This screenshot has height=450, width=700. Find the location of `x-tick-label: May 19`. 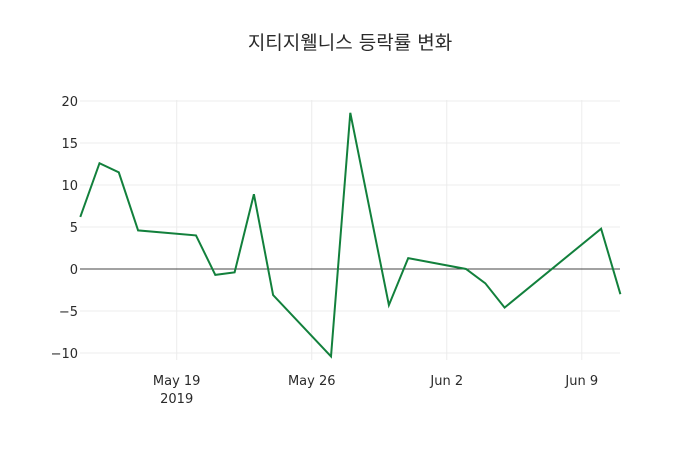

x-tick-label: May 19 is located at coordinates (177, 381).